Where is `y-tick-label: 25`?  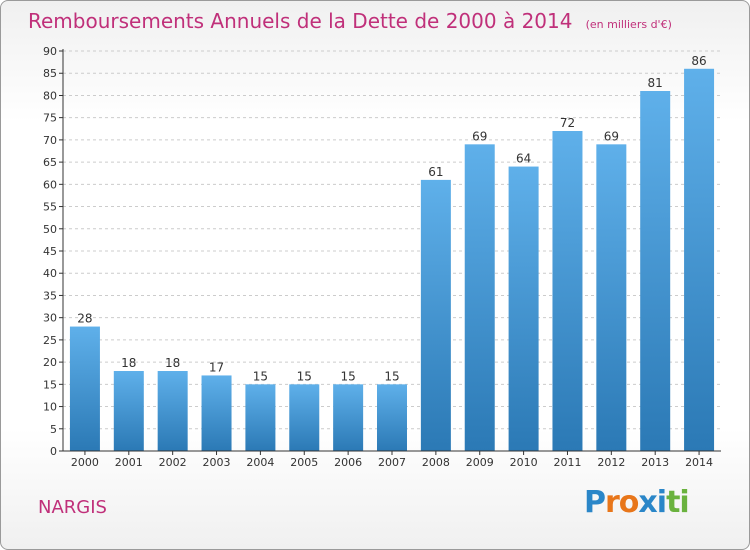 y-tick-label: 25 is located at coordinates (50, 340).